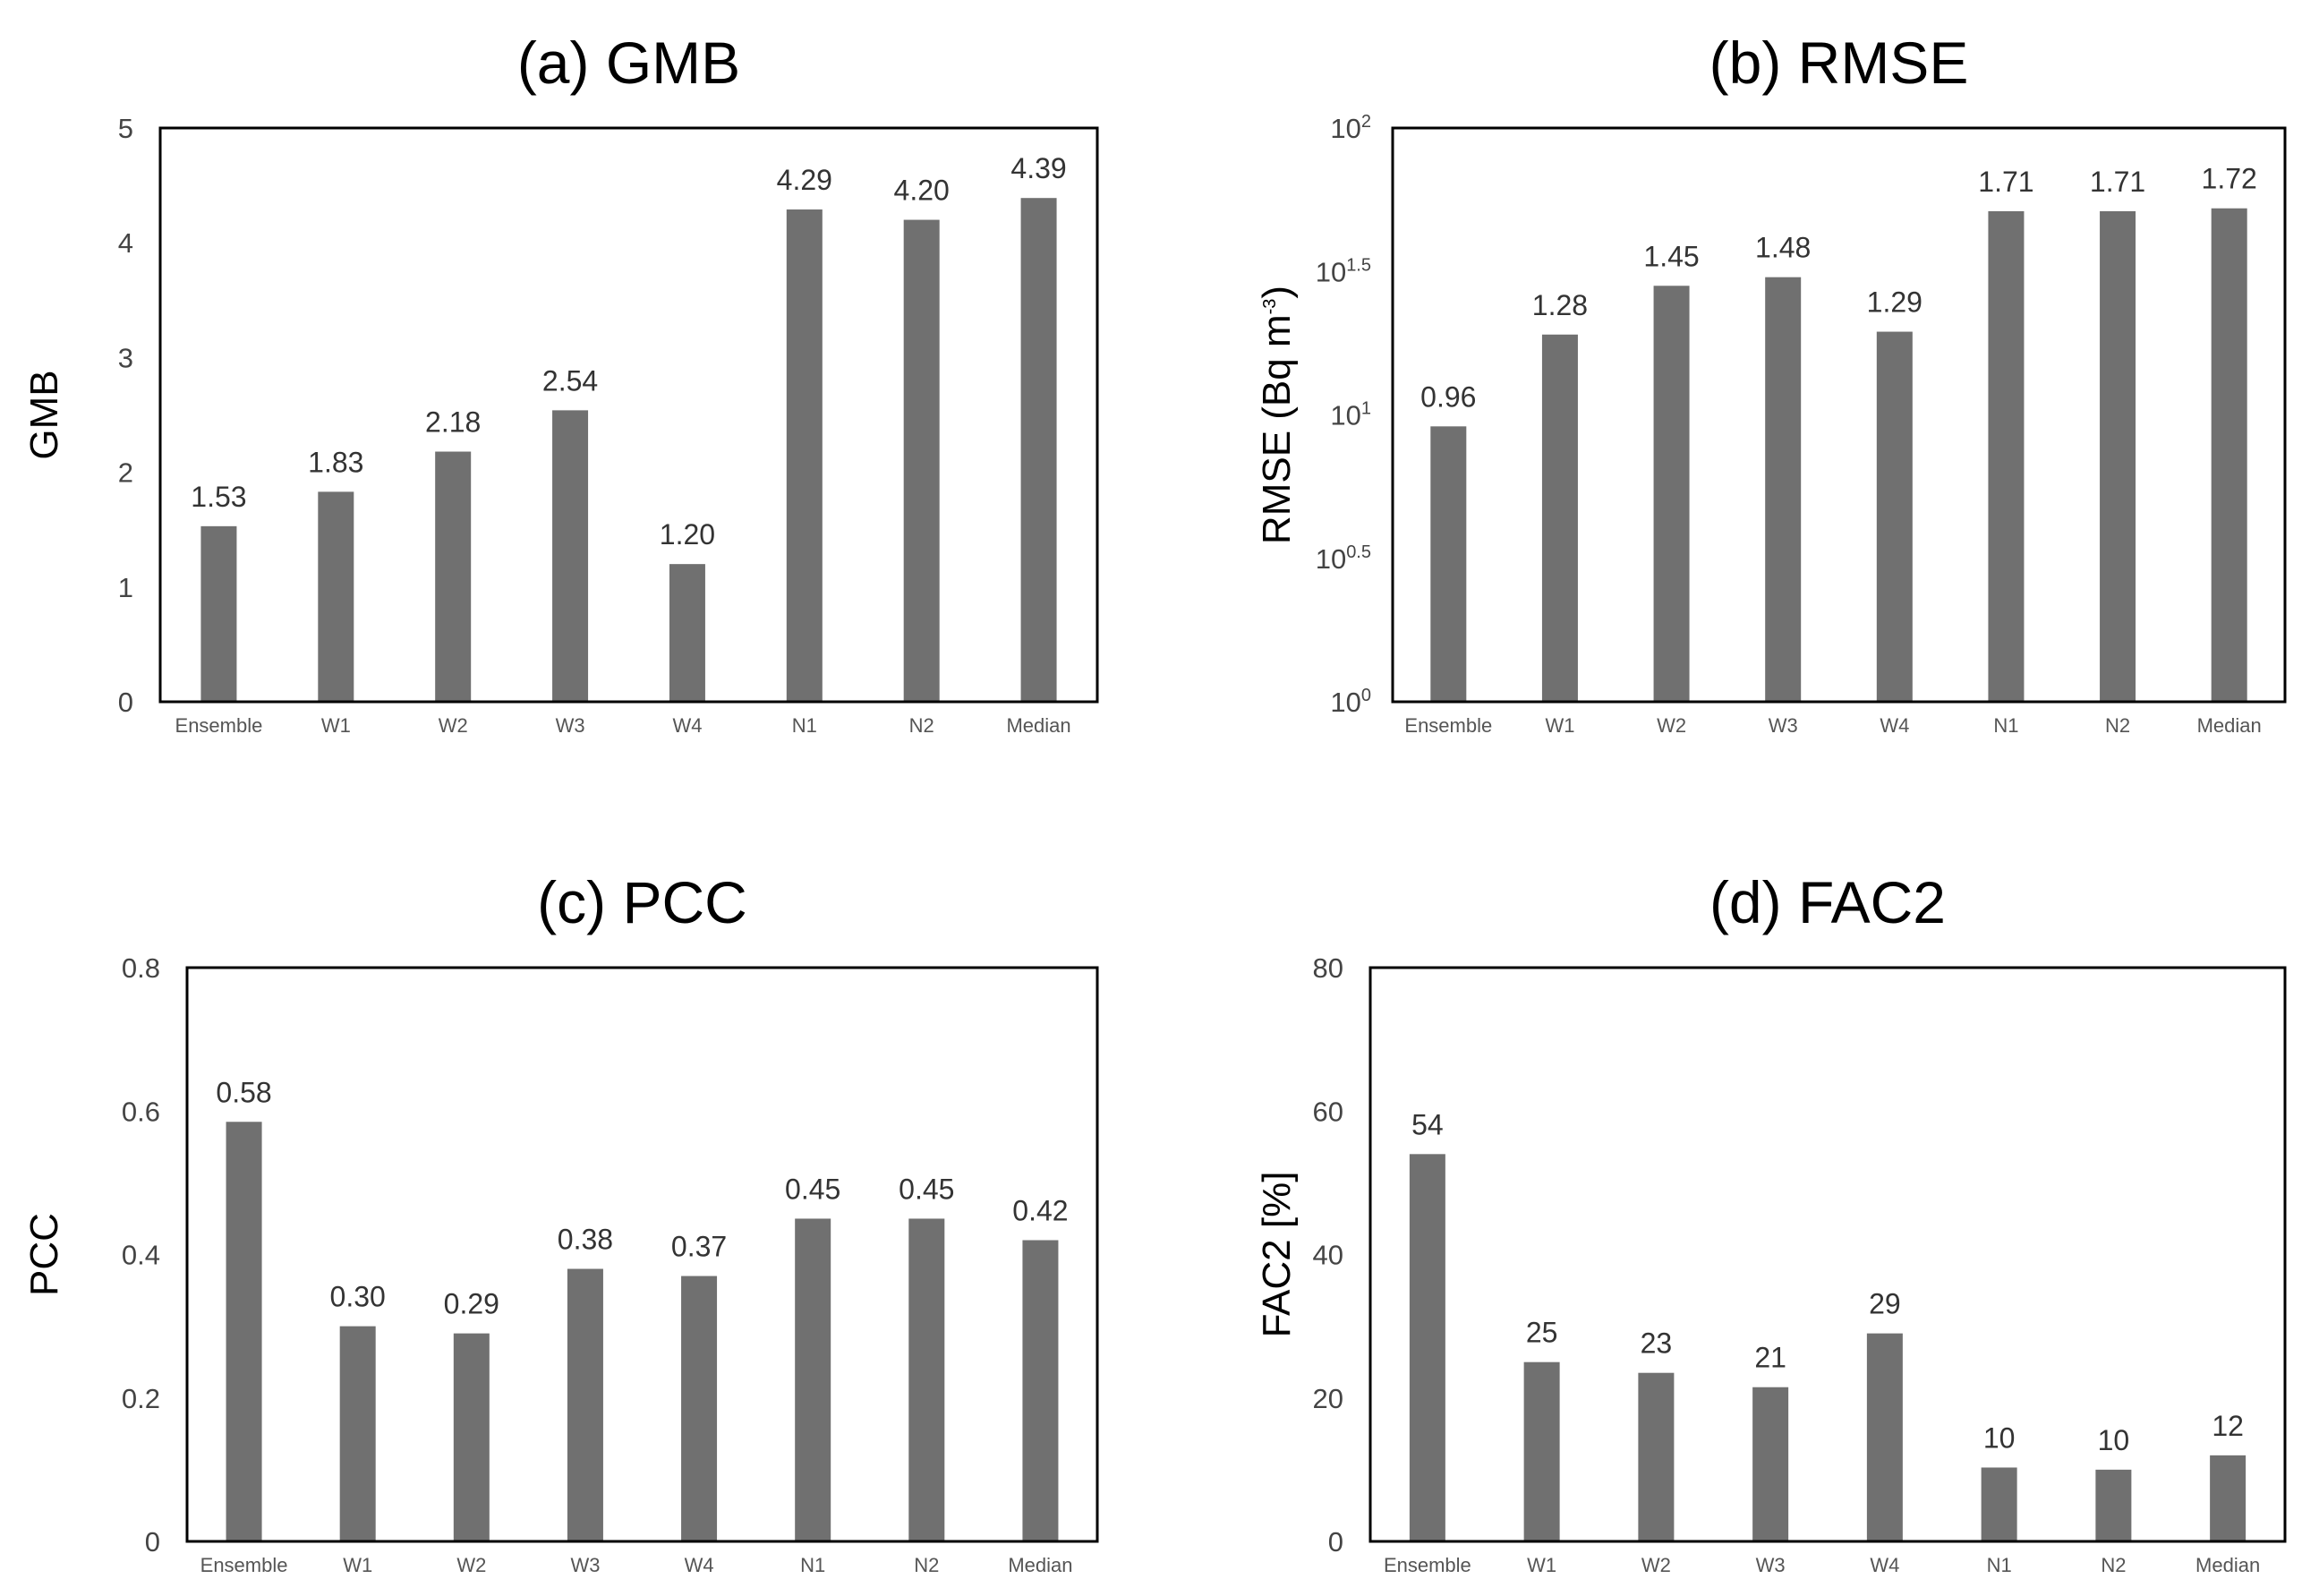  What do you see at coordinates (926, 1189) in the screenshot?
I see `data-label: 0.45` at bounding box center [926, 1189].